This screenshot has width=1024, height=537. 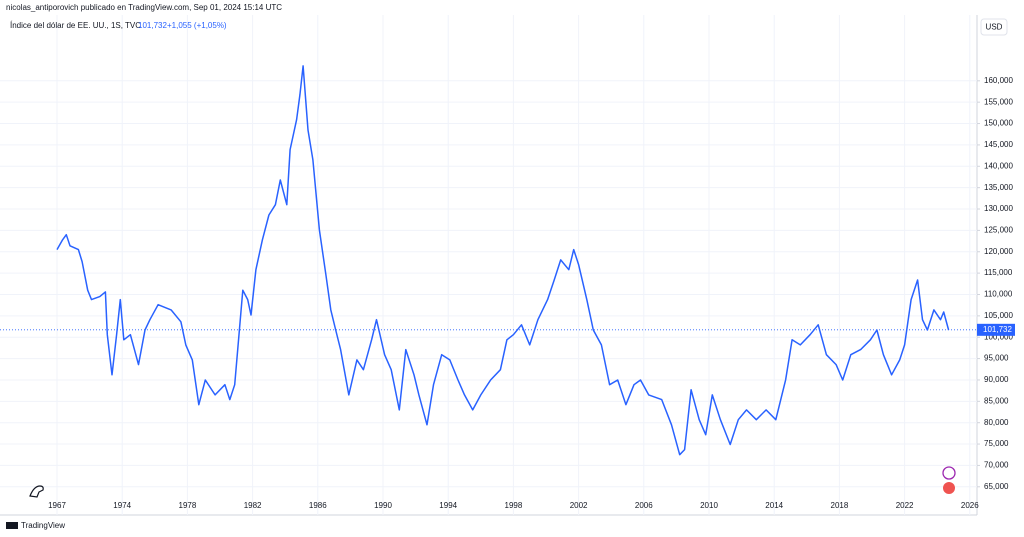 What do you see at coordinates (579, 505) in the screenshot?
I see `x-tick-label: 2002` at bounding box center [579, 505].